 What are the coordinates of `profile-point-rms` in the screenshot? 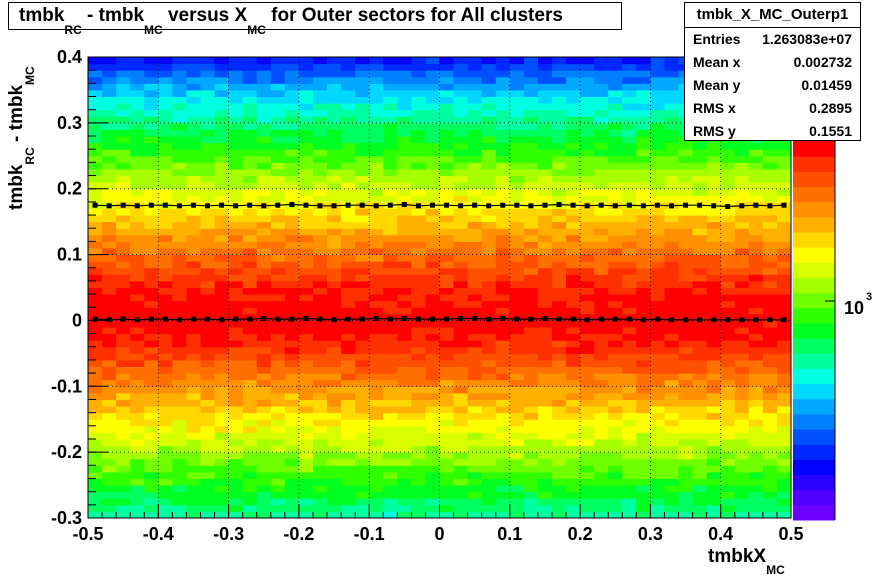 It's located at (531, 206).